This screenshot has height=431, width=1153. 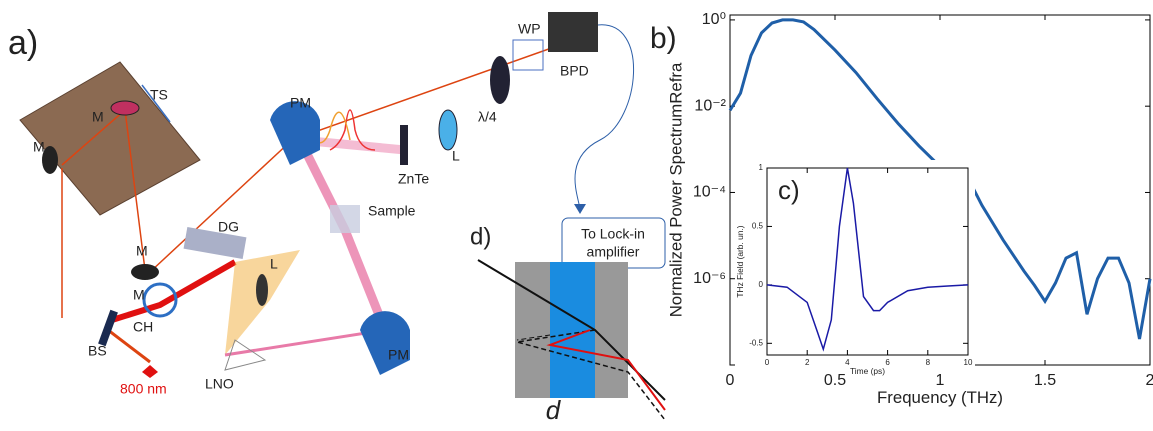 I want to click on label: WP, so click(x=529, y=29).